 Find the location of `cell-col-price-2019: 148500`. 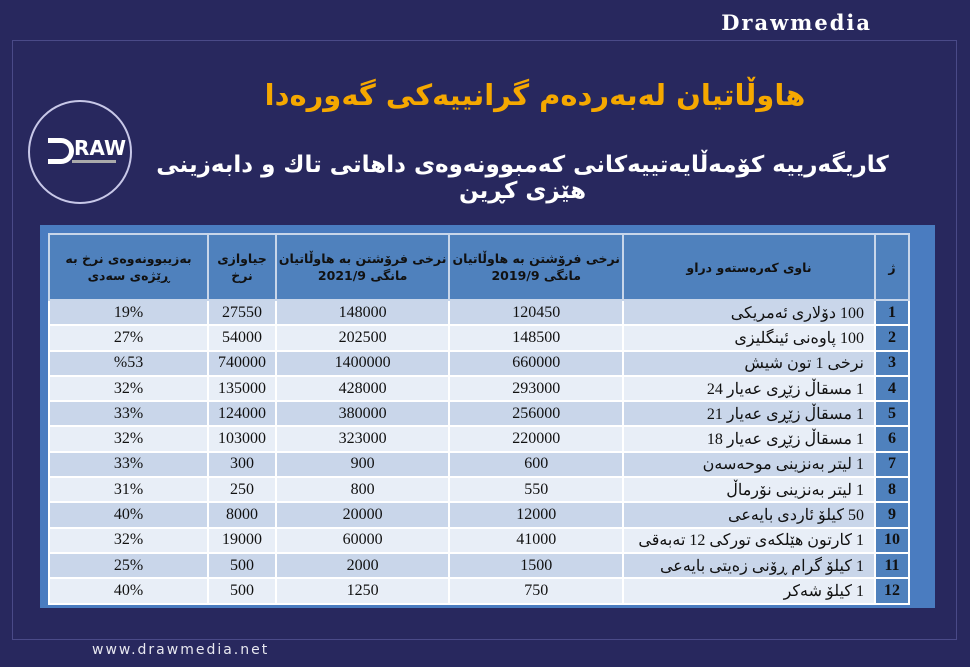

cell-col-price-2019: 148500 is located at coordinates (536, 338).